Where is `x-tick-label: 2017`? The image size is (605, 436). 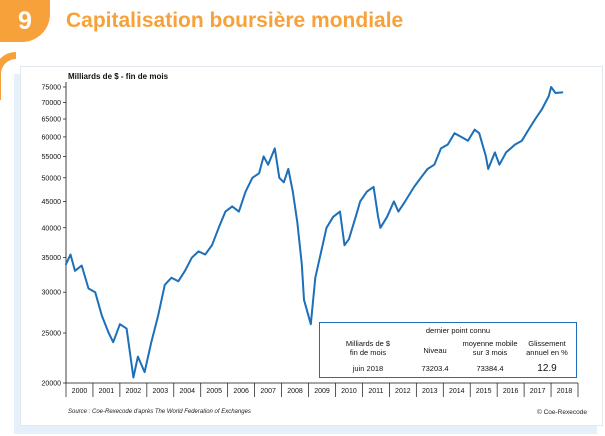 x-tick-label: 2017 is located at coordinates (538, 391).